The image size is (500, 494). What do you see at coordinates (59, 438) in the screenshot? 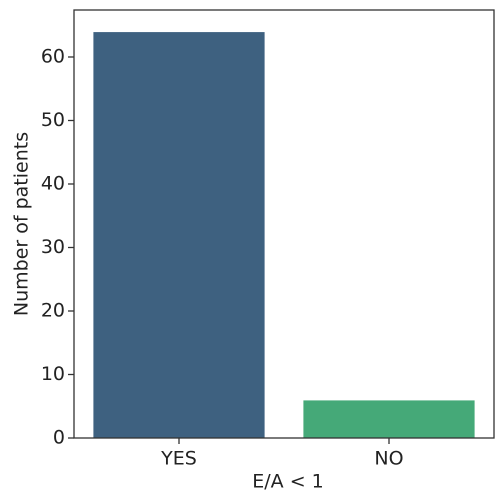
I see `y-tick-label: 0` at bounding box center [59, 438].